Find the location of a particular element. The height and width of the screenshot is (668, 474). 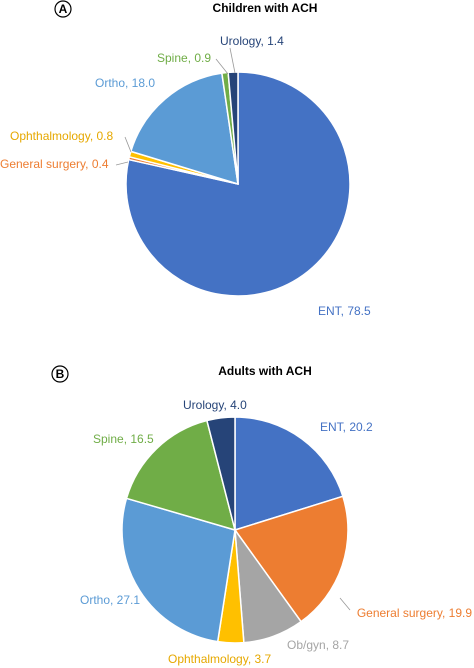

slice-label: General surgery, 19.9 is located at coordinates (414, 613).